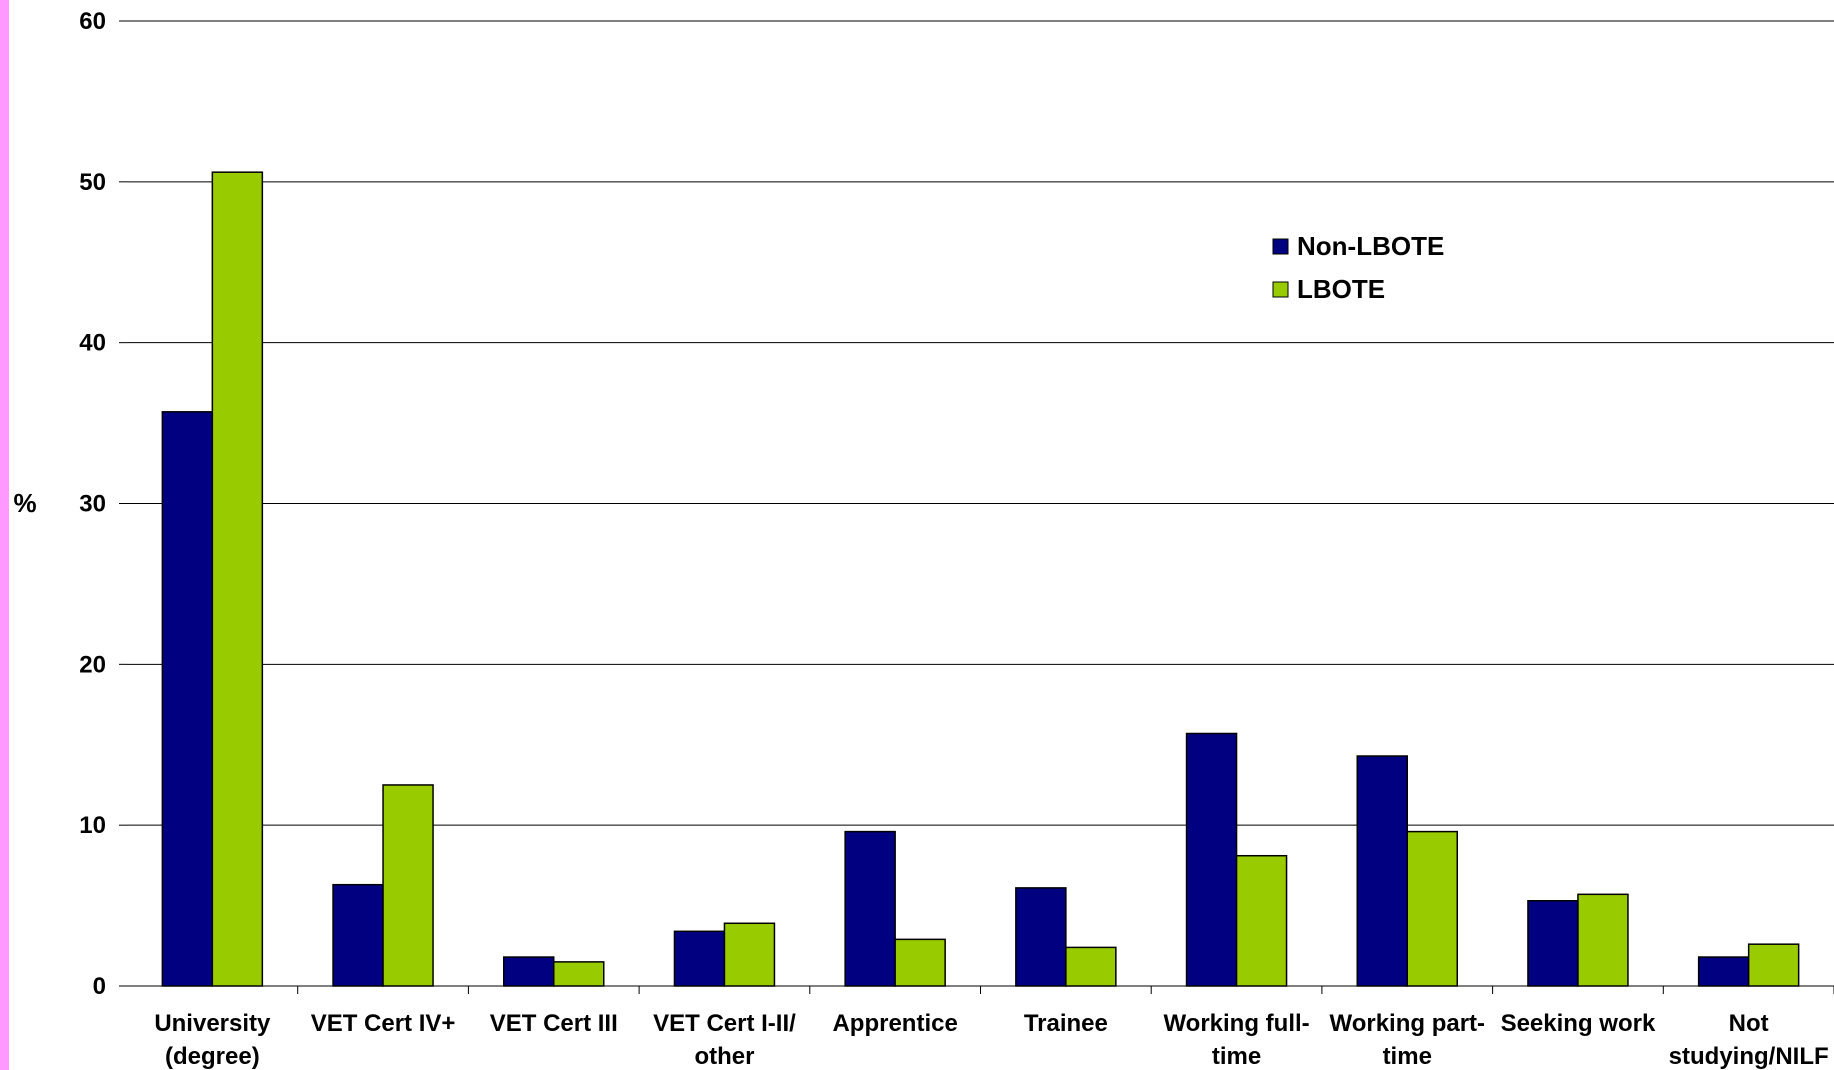  I want to click on x-category-label: VET Cert III, so click(554, 1023).